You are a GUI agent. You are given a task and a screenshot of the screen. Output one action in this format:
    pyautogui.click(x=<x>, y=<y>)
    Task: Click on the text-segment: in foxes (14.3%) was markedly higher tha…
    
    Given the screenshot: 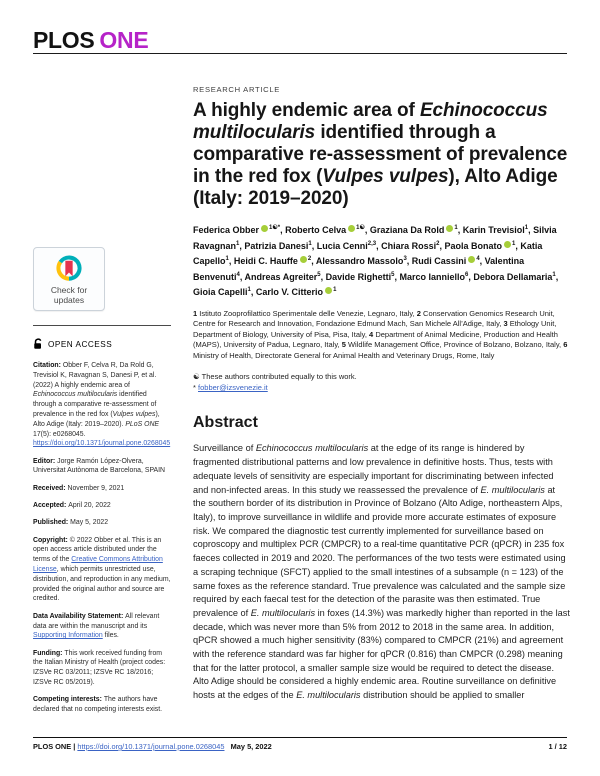 What is the action you would take?
    pyautogui.click(x=381, y=654)
    